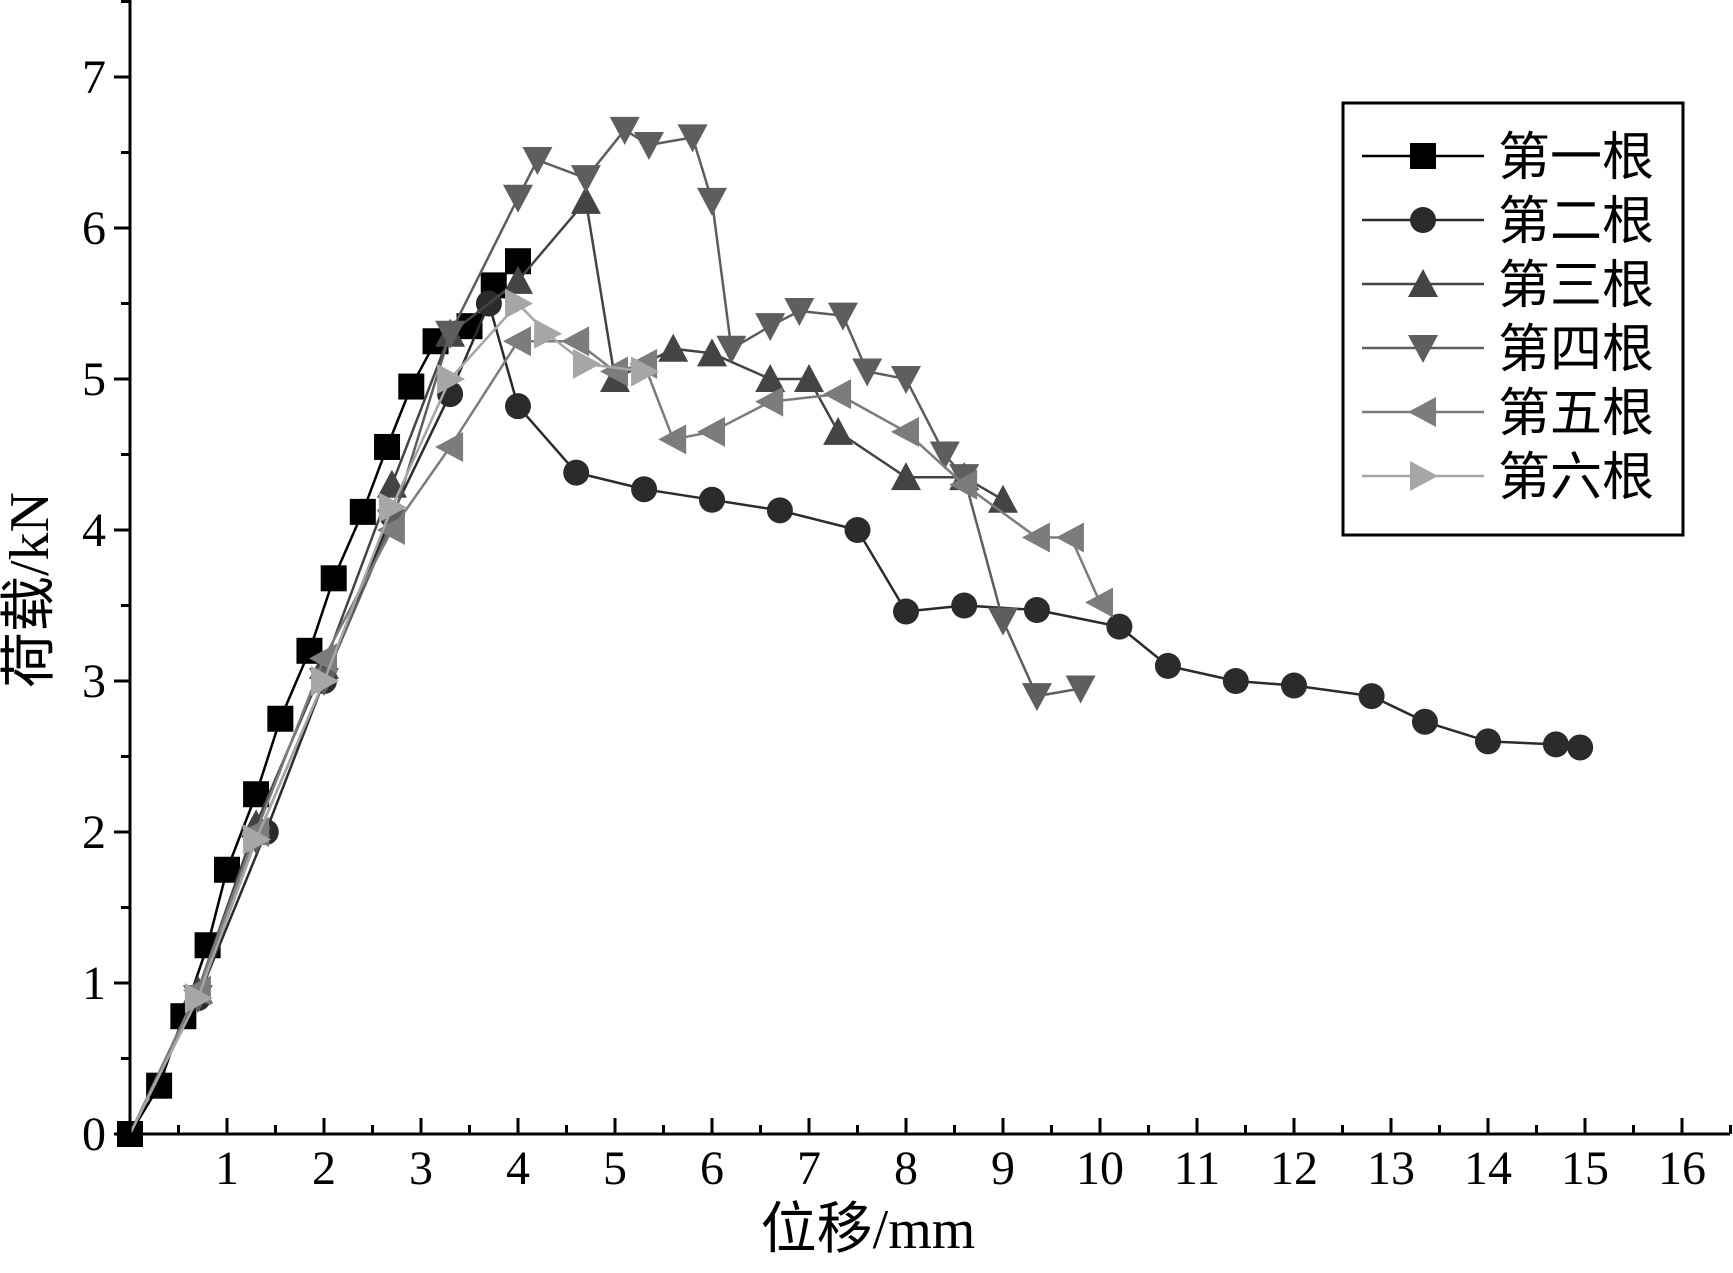 The width and height of the screenshot is (1733, 1273). Describe the element at coordinates (227, 1168) in the screenshot. I see `x-tick-label-1: 1` at that location.